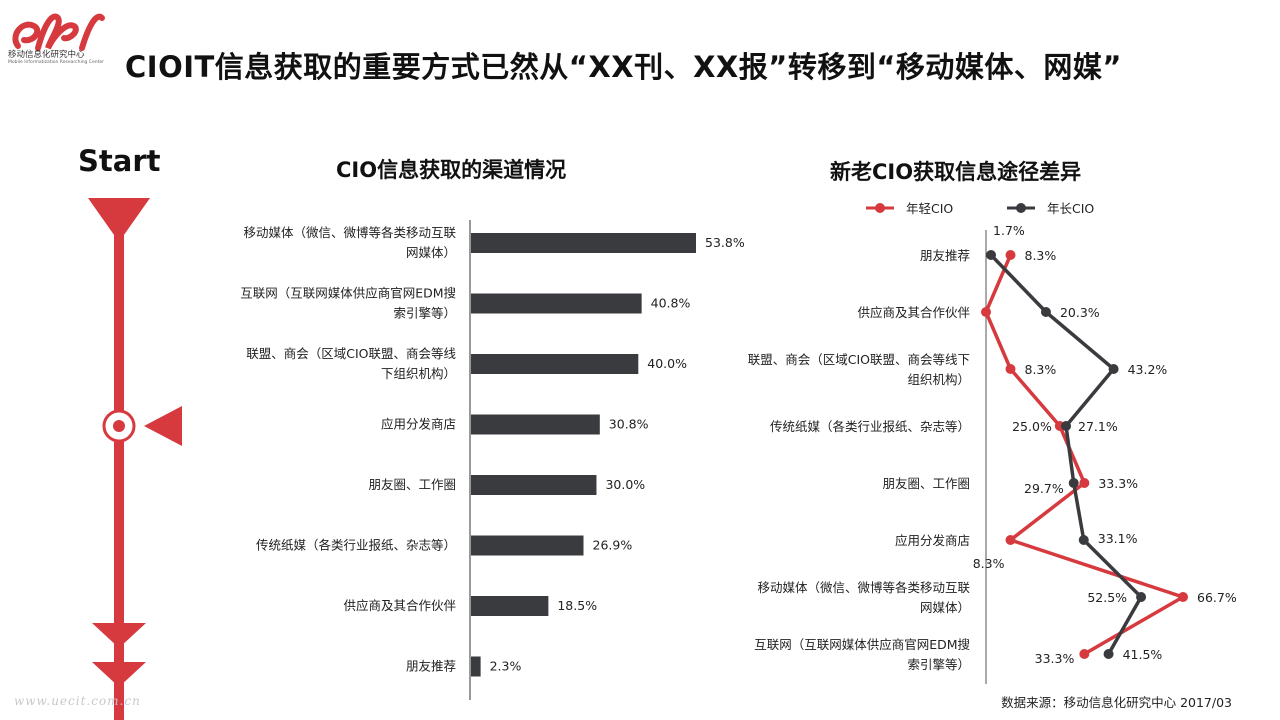 The width and height of the screenshot is (1280, 720). What do you see at coordinates (667, 363) in the screenshot?
I see `bar-value-label: 40.0%` at bounding box center [667, 363].